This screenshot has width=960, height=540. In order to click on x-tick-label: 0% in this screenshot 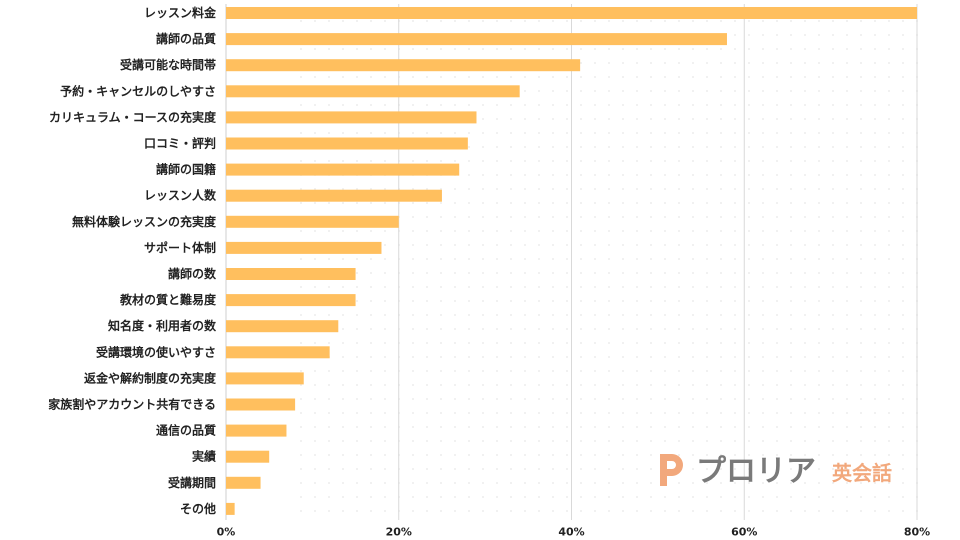, I will do `click(226, 532)`.